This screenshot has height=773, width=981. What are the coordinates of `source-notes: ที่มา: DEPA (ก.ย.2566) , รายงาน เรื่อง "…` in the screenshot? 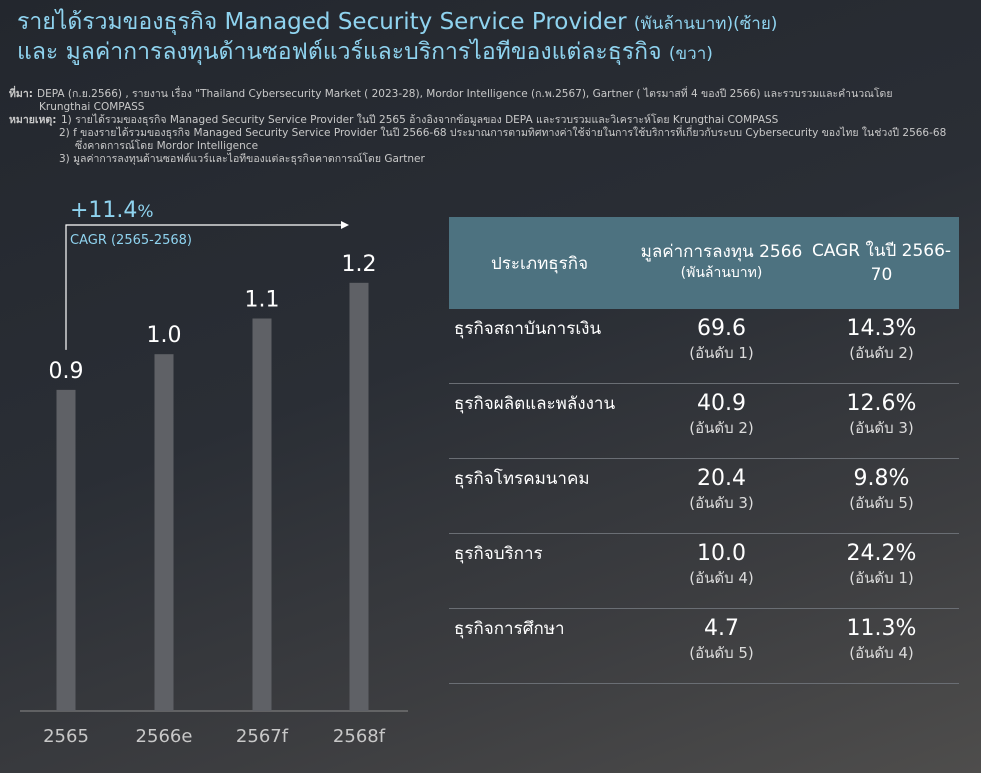 It's located at (489, 127).